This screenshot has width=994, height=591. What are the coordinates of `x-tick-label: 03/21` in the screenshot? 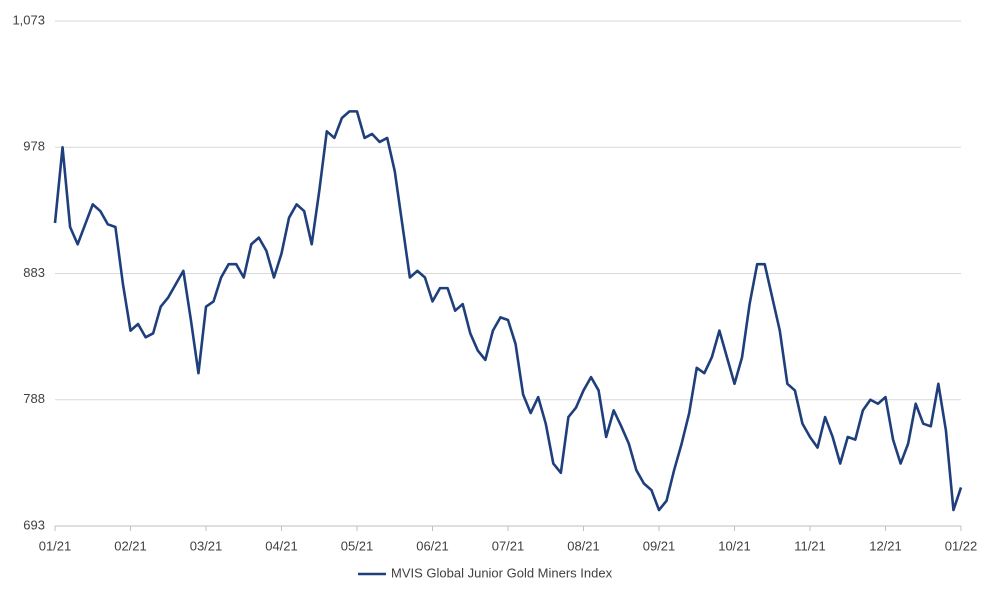 It's located at (206, 545).